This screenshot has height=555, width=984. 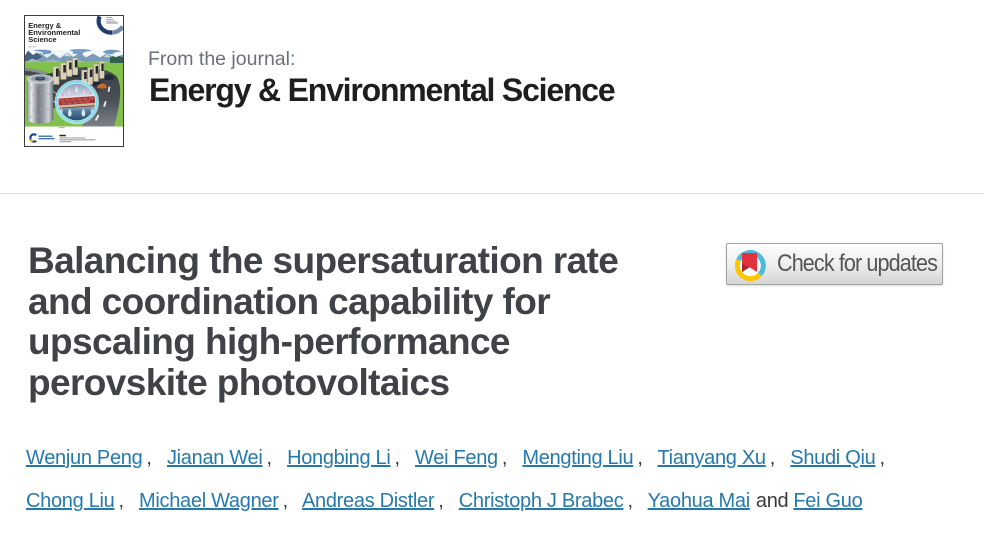 What do you see at coordinates (54, 32) in the screenshot?
I see `svg-text: Environmental` at bounding box center [54, 32].